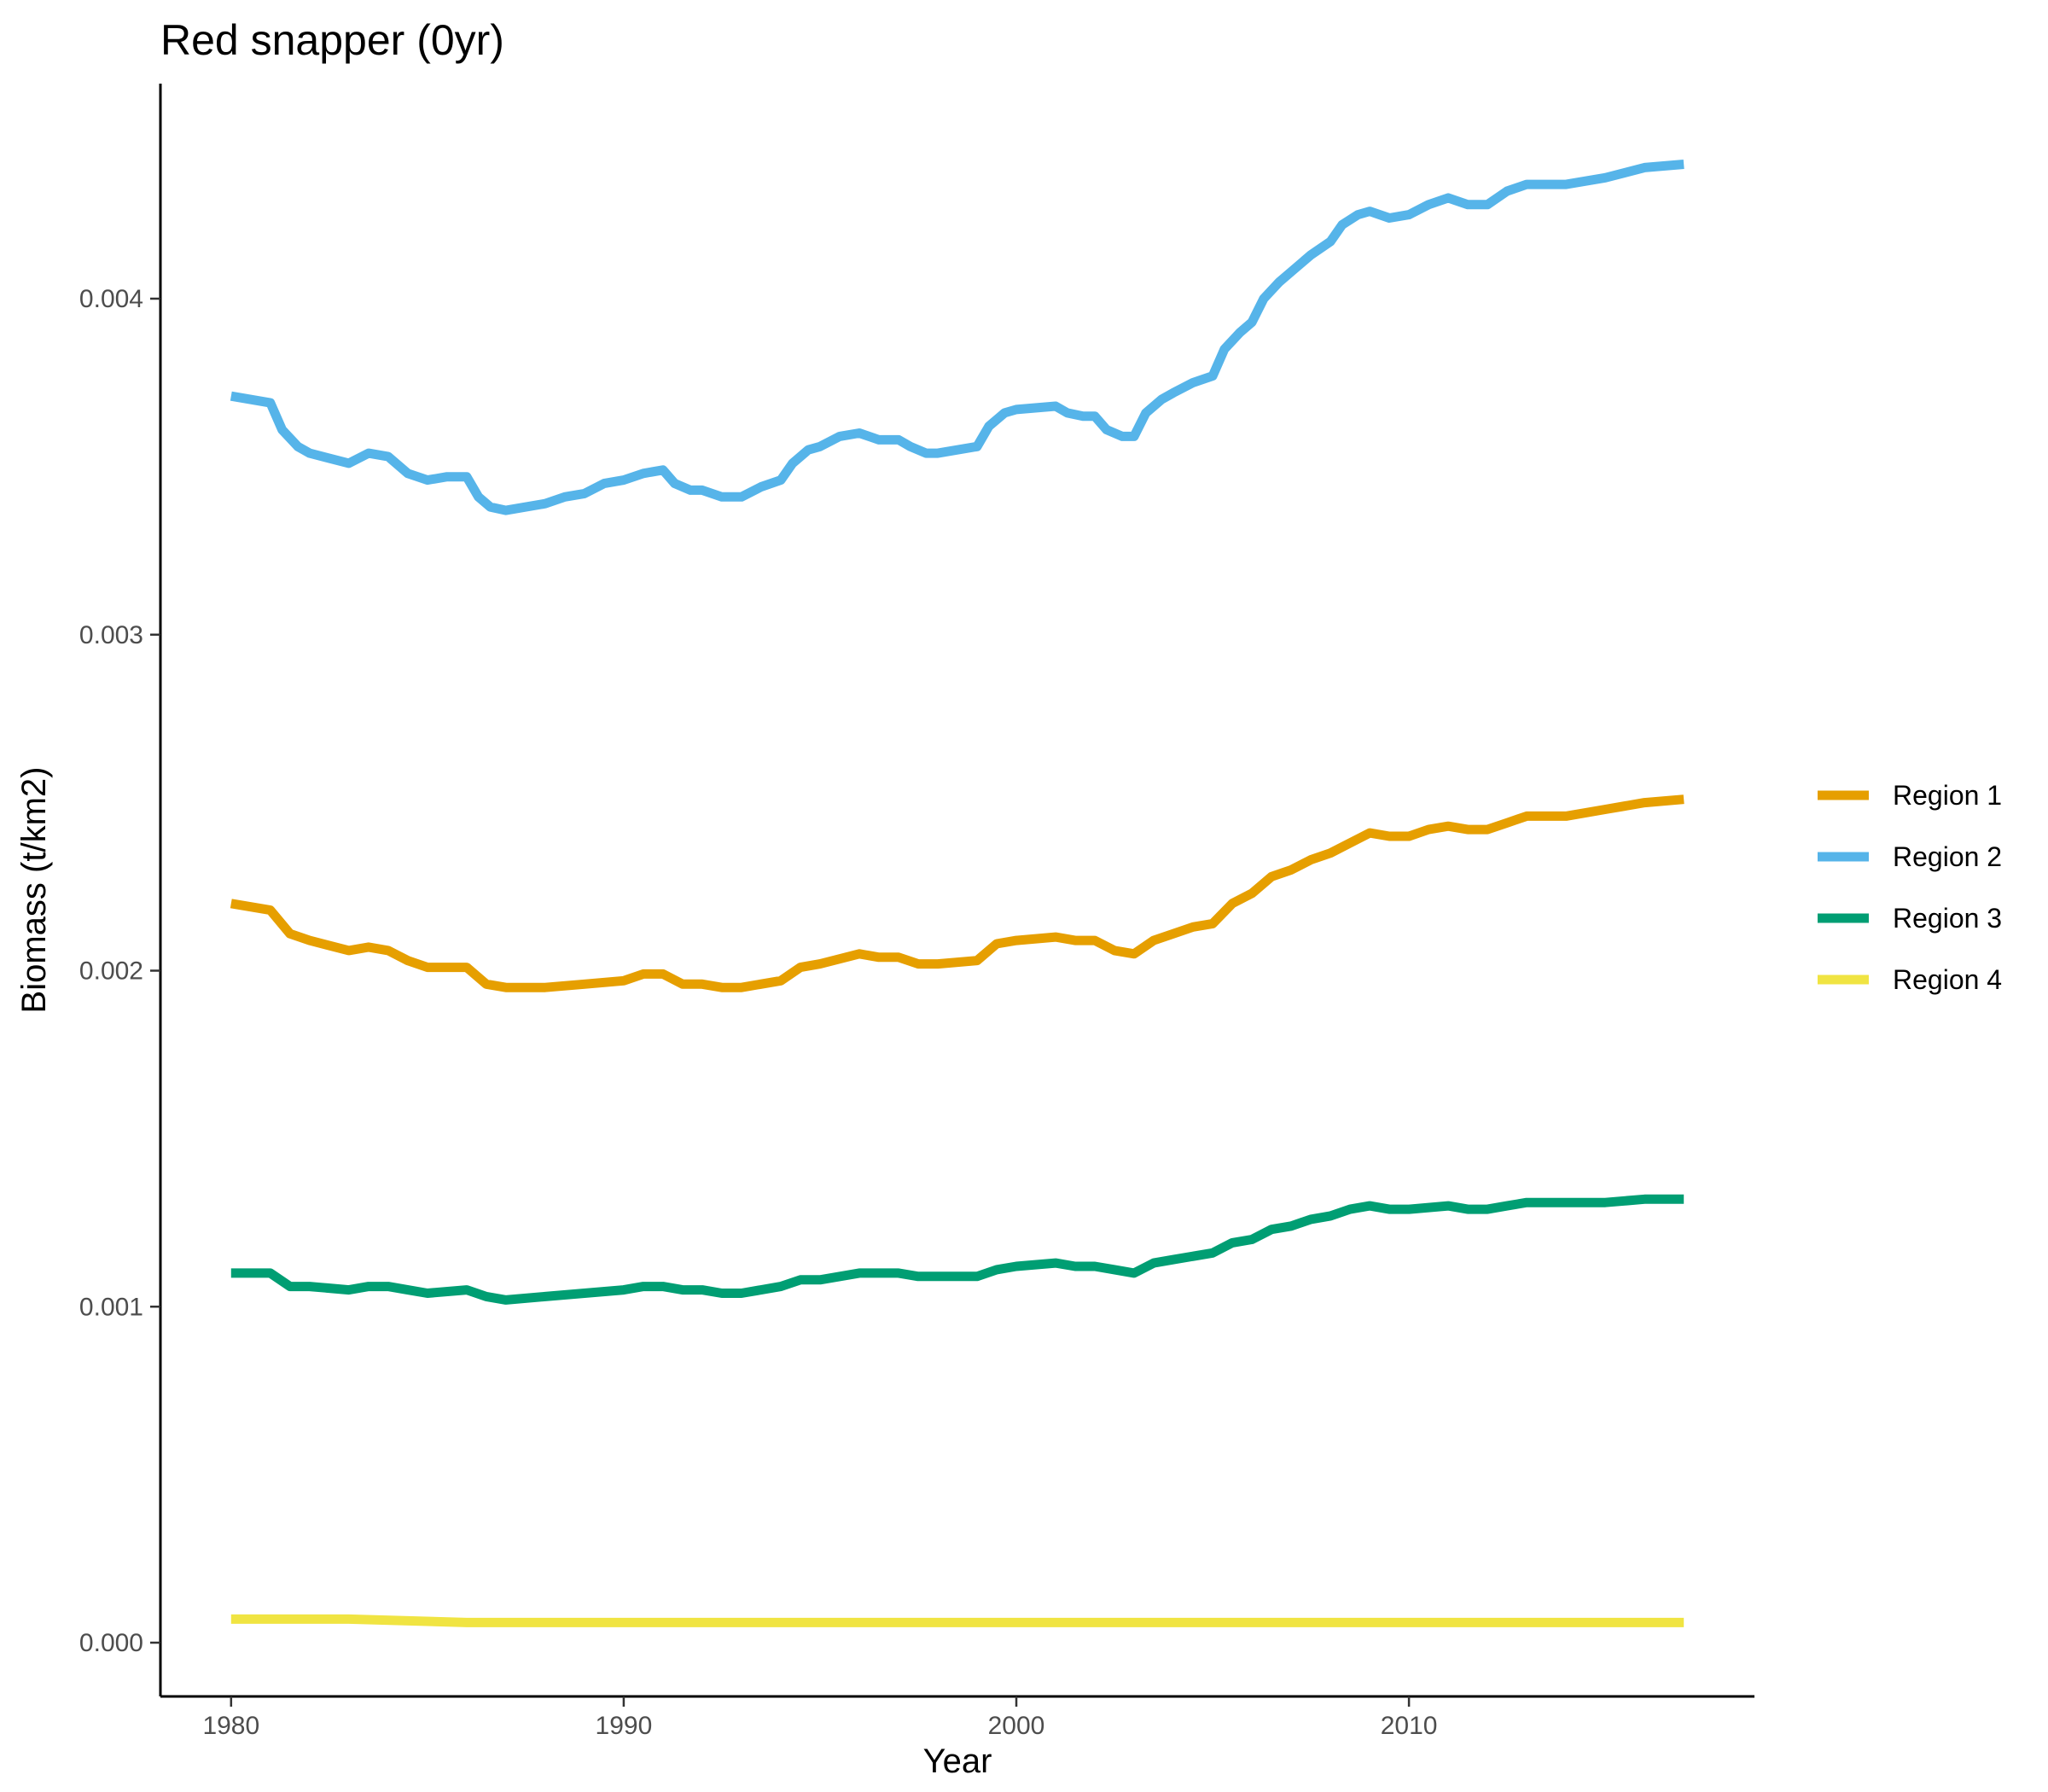 This screenshot has height=1792, width=2048. What do you see at coordinates (111, 1307) in the screenshot?
I see `y-tick-label: 0.001` at bounding box center [111, 1307].